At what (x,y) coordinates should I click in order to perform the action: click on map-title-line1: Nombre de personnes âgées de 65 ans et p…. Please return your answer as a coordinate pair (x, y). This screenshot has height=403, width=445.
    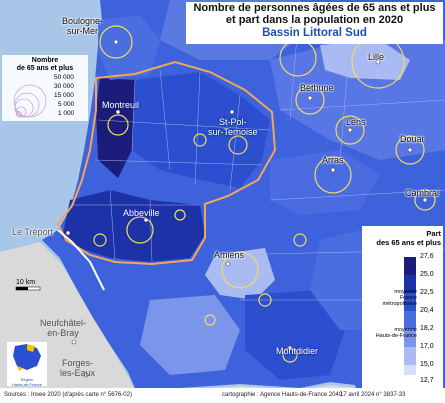
    Looking at the image, I should click on (314, 8).